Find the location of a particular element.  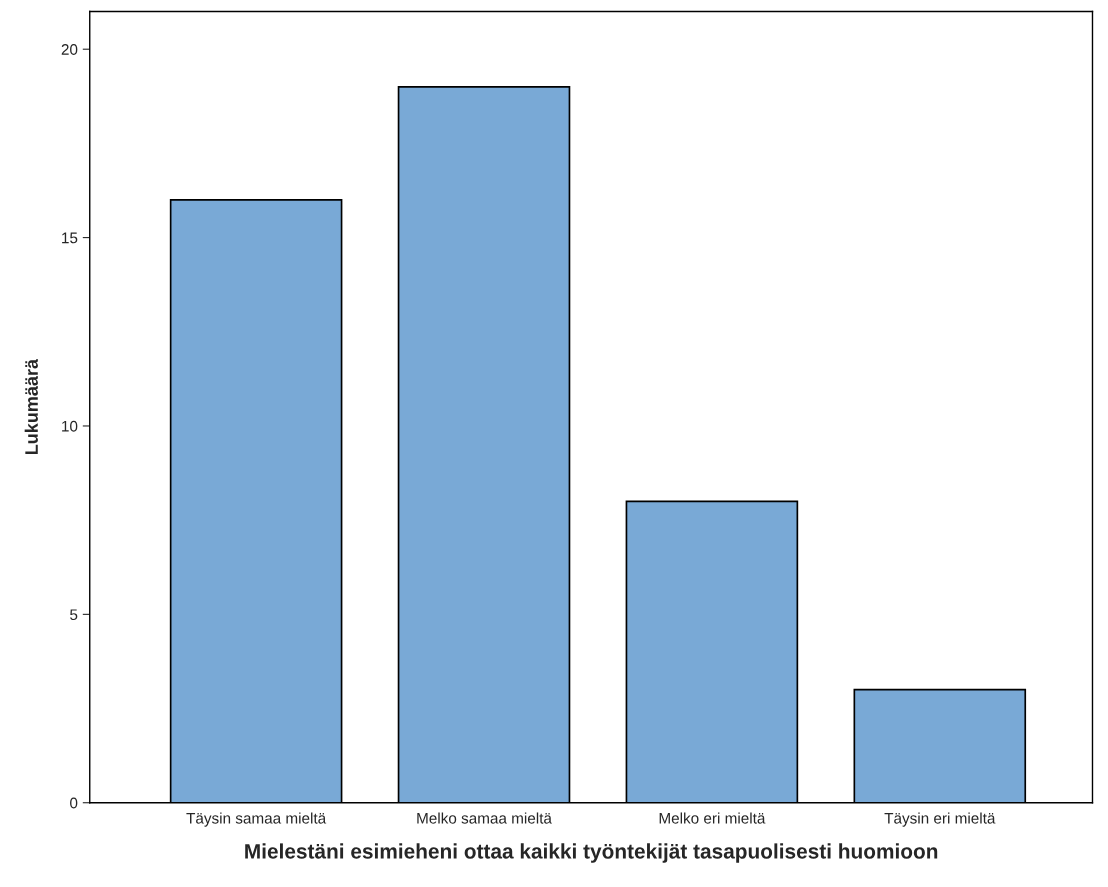

y-tick-label: 5 is located at coordinates (74, 615).